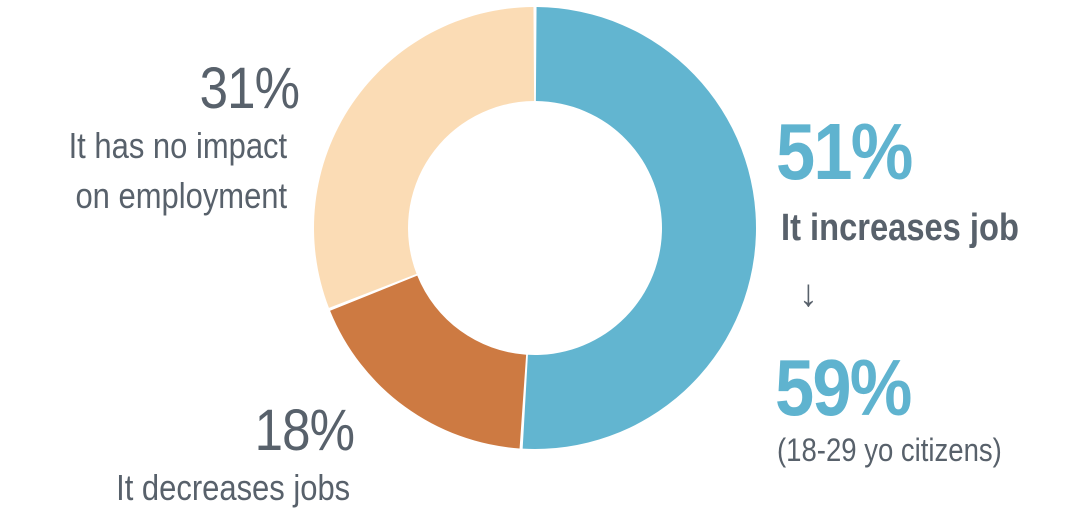 This screenshot has height=510, width=1087. Describe the element at coordinates (900, 228) in the screenshot. I see `increases-label: It increases job` at that location.